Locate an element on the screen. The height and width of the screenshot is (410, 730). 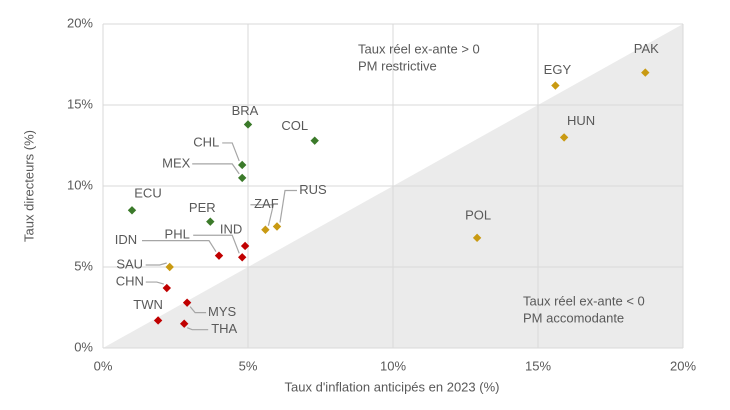
y-tick-label: 0% is located at coordinates (83, 346).